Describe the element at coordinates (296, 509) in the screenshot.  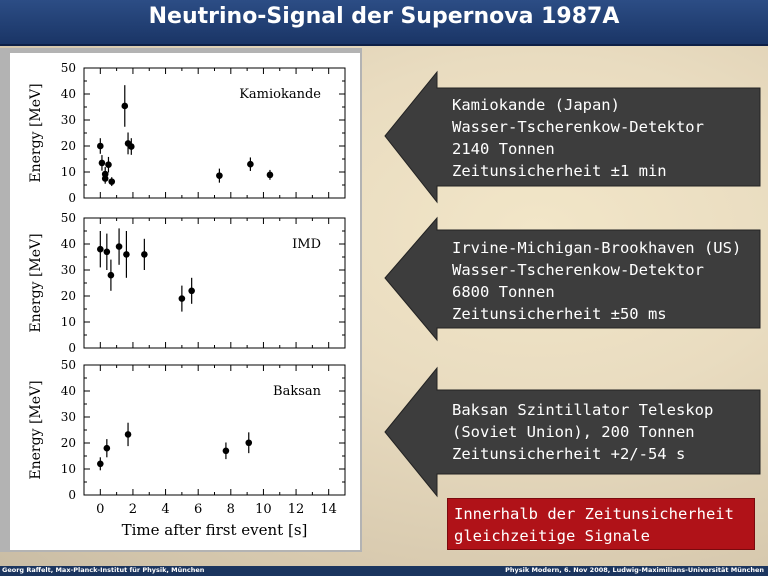
I see `x-tick-label: 12` at that location.